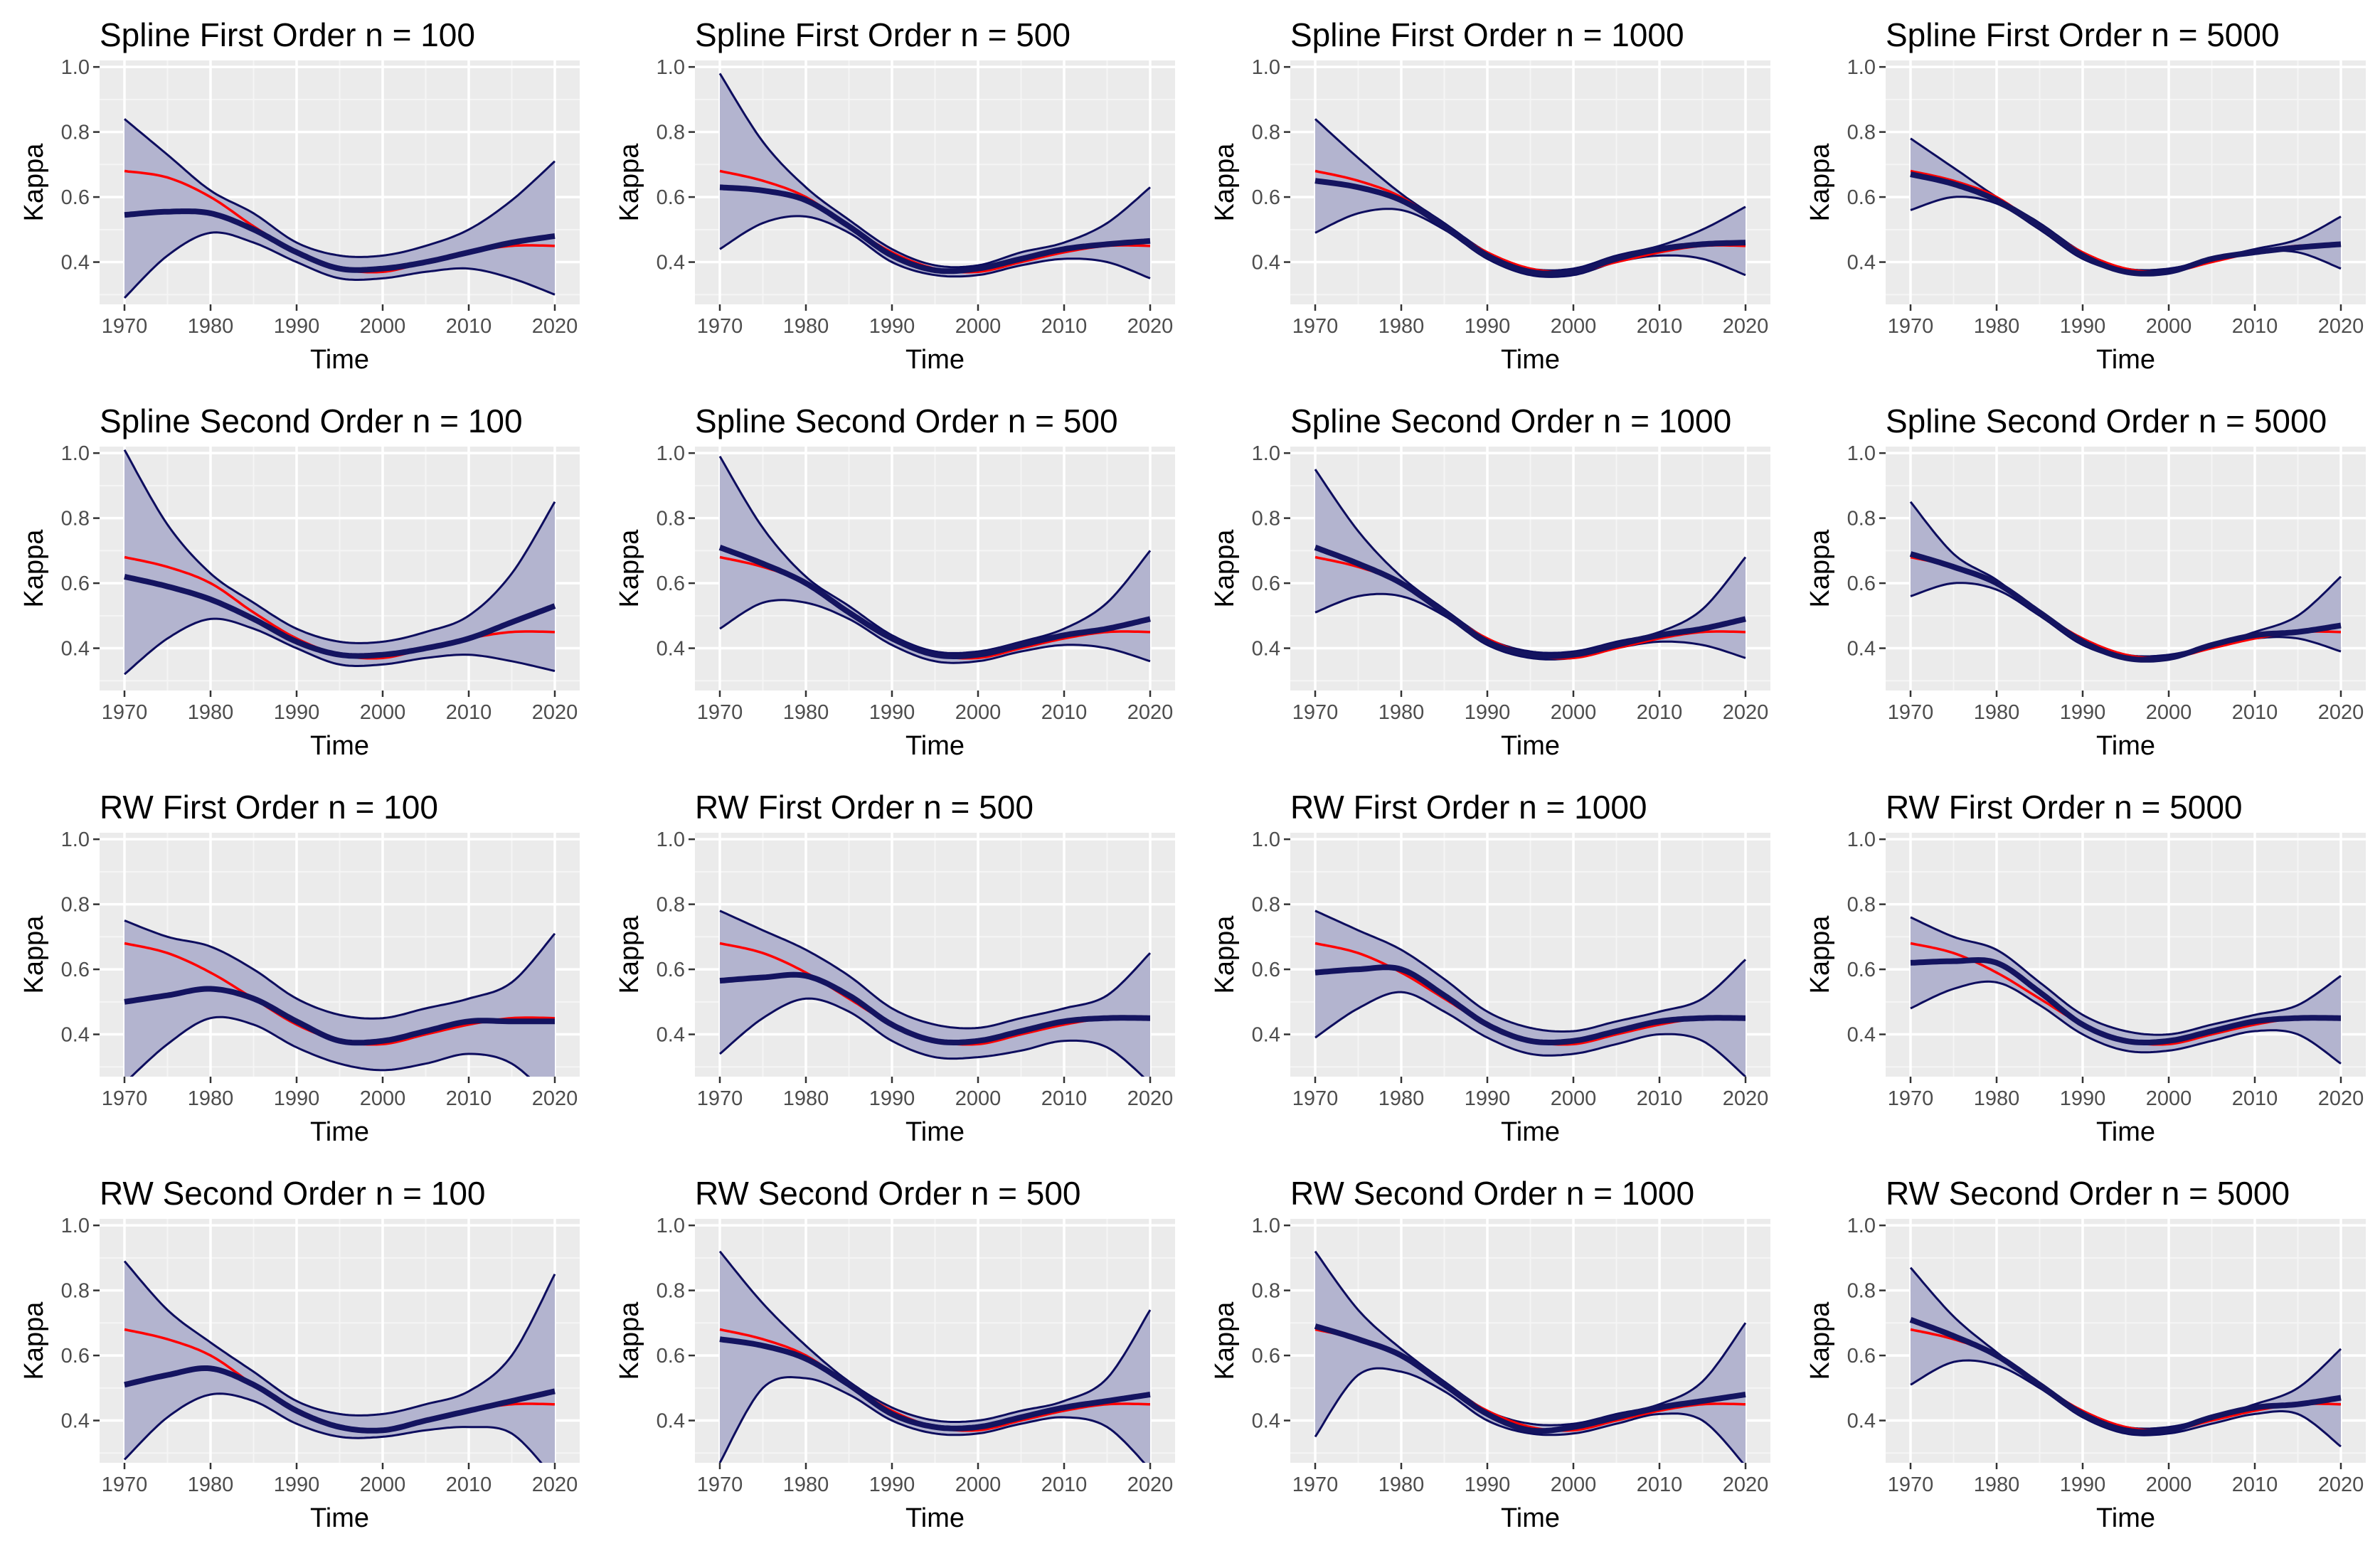  I want to click on panel-title: Spline Second Order n = 500, so click(906, 421).